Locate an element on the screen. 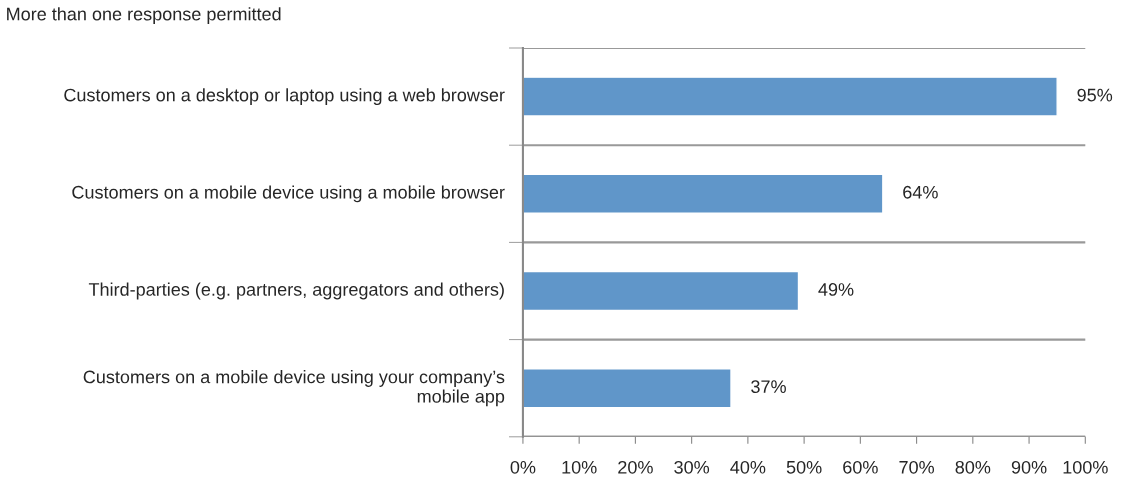  x-tick-label: 20% is located at coordinates (635, 467).